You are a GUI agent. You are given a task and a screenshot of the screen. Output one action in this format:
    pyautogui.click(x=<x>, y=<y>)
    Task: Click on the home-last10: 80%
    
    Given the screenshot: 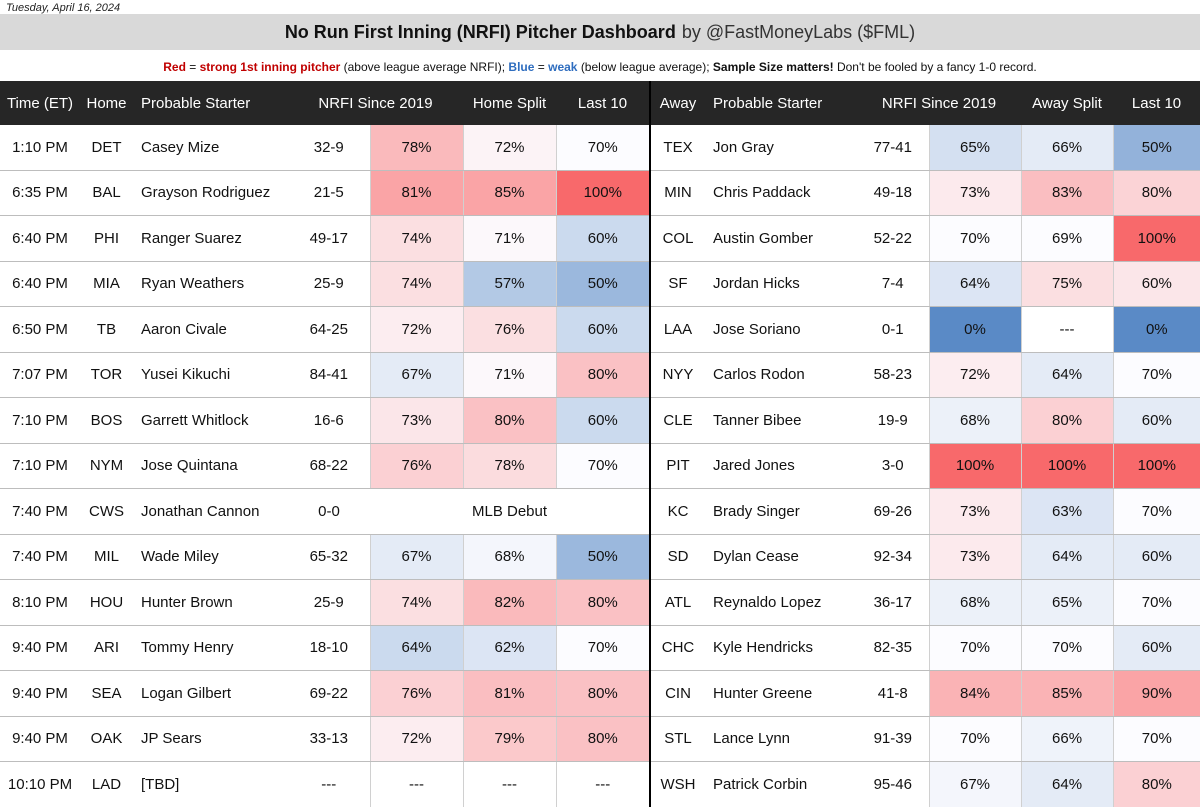 What is the action you would take?
    pyautogui.click(x=603, y=375)
    